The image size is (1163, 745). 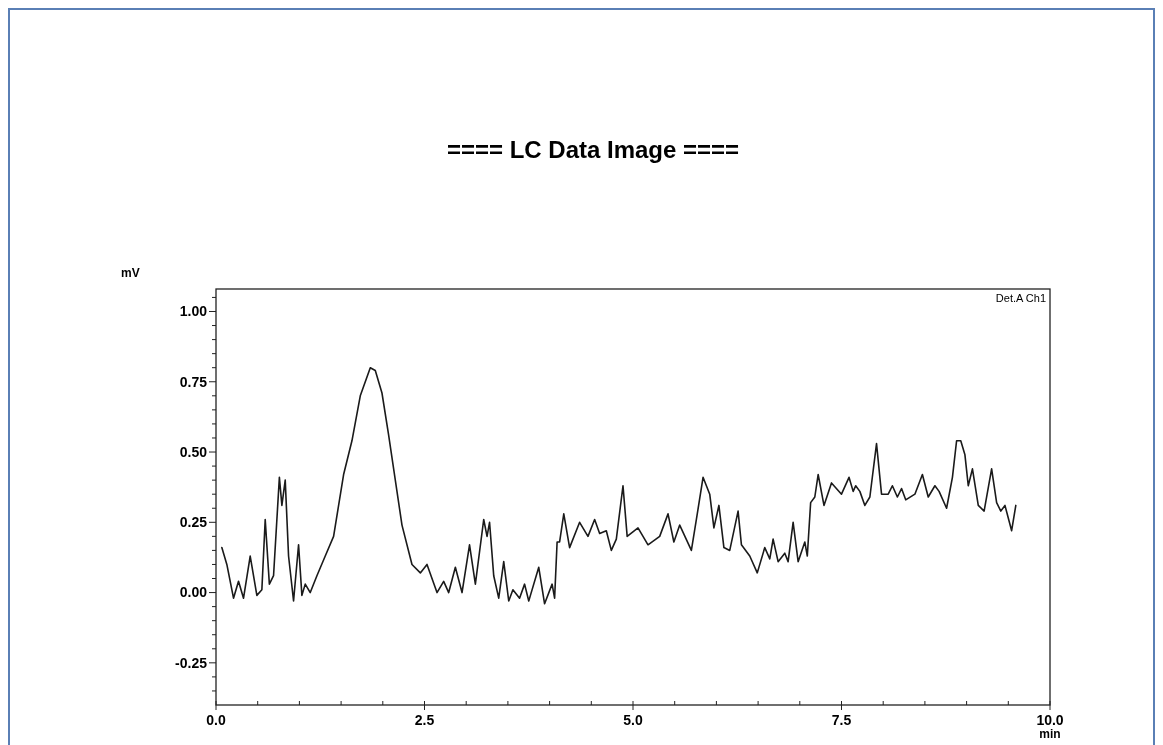 I want to click on x-tick-label: 0.0, so click(x=216, y=720).